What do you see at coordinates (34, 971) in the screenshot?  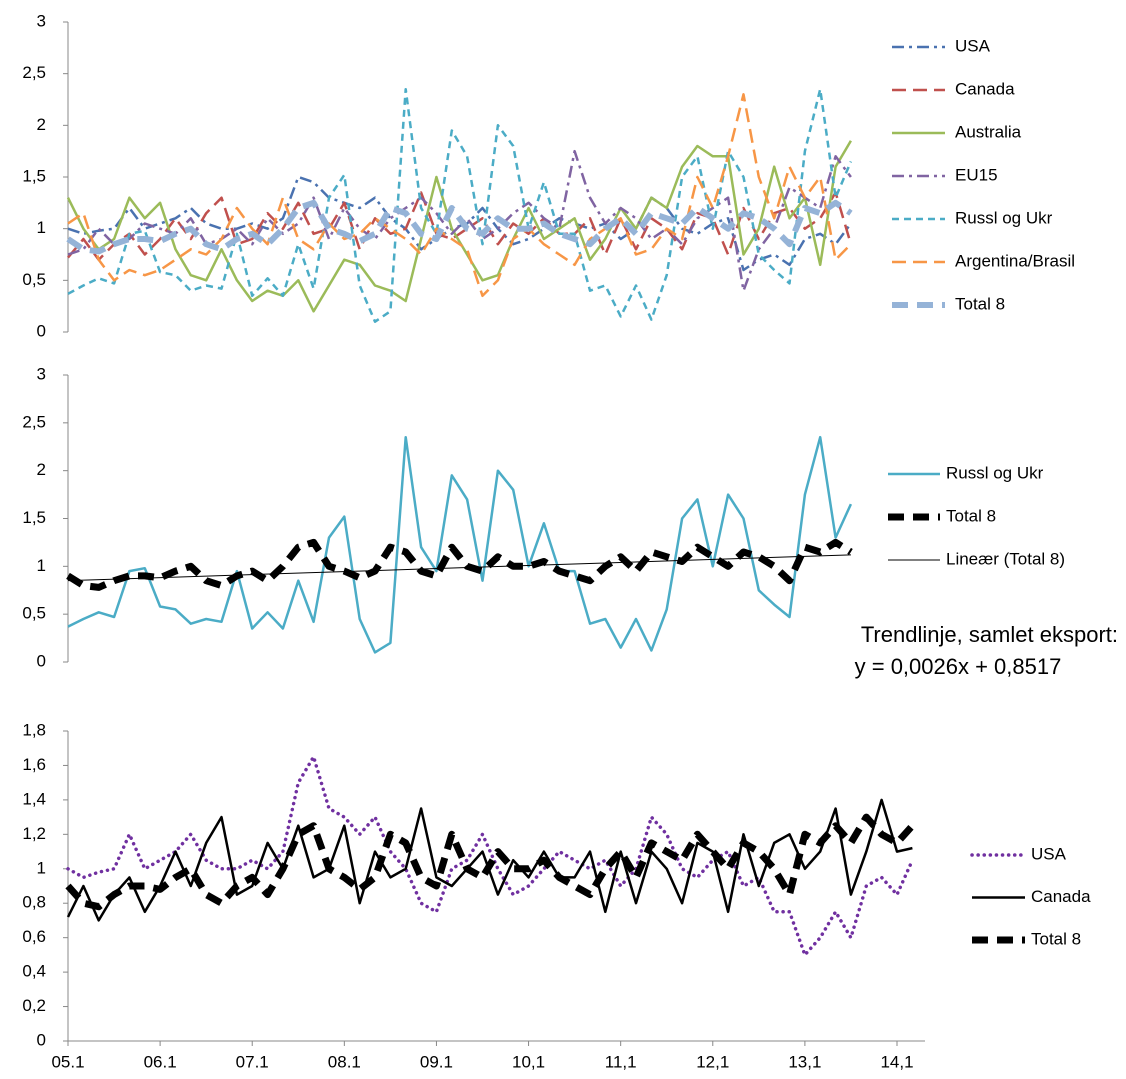 I see `y-tick-label: 0,4` at bounding box center [34, 971].